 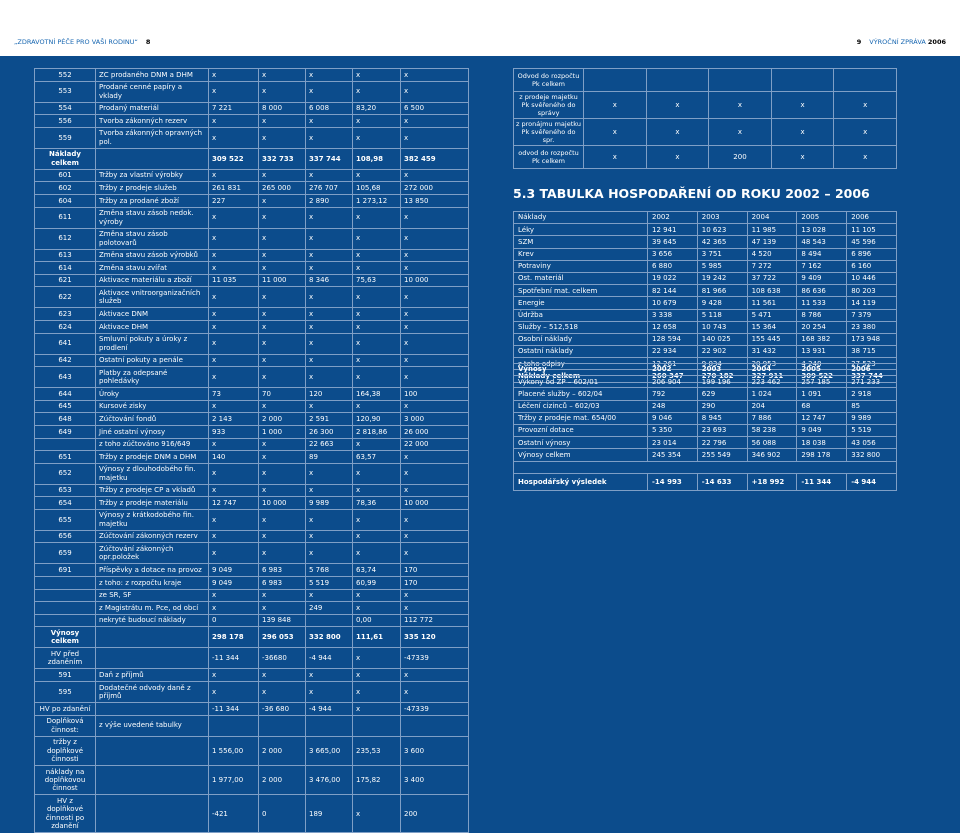 I want to click on table-cell: HV po zdanění, so click(x=65, y=709).